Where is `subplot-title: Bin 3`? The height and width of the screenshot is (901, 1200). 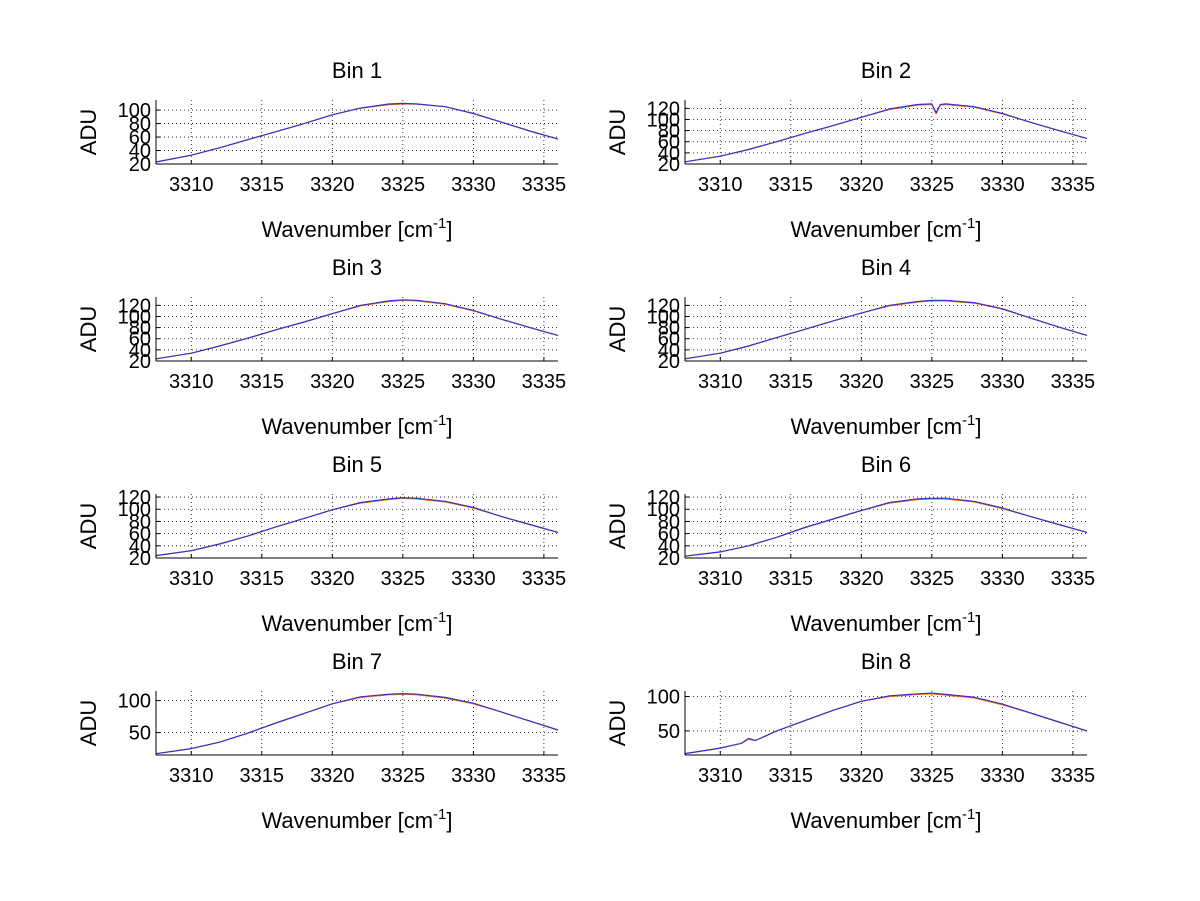 subplot-title: Bin 3 is located at coordinates (357, 267).